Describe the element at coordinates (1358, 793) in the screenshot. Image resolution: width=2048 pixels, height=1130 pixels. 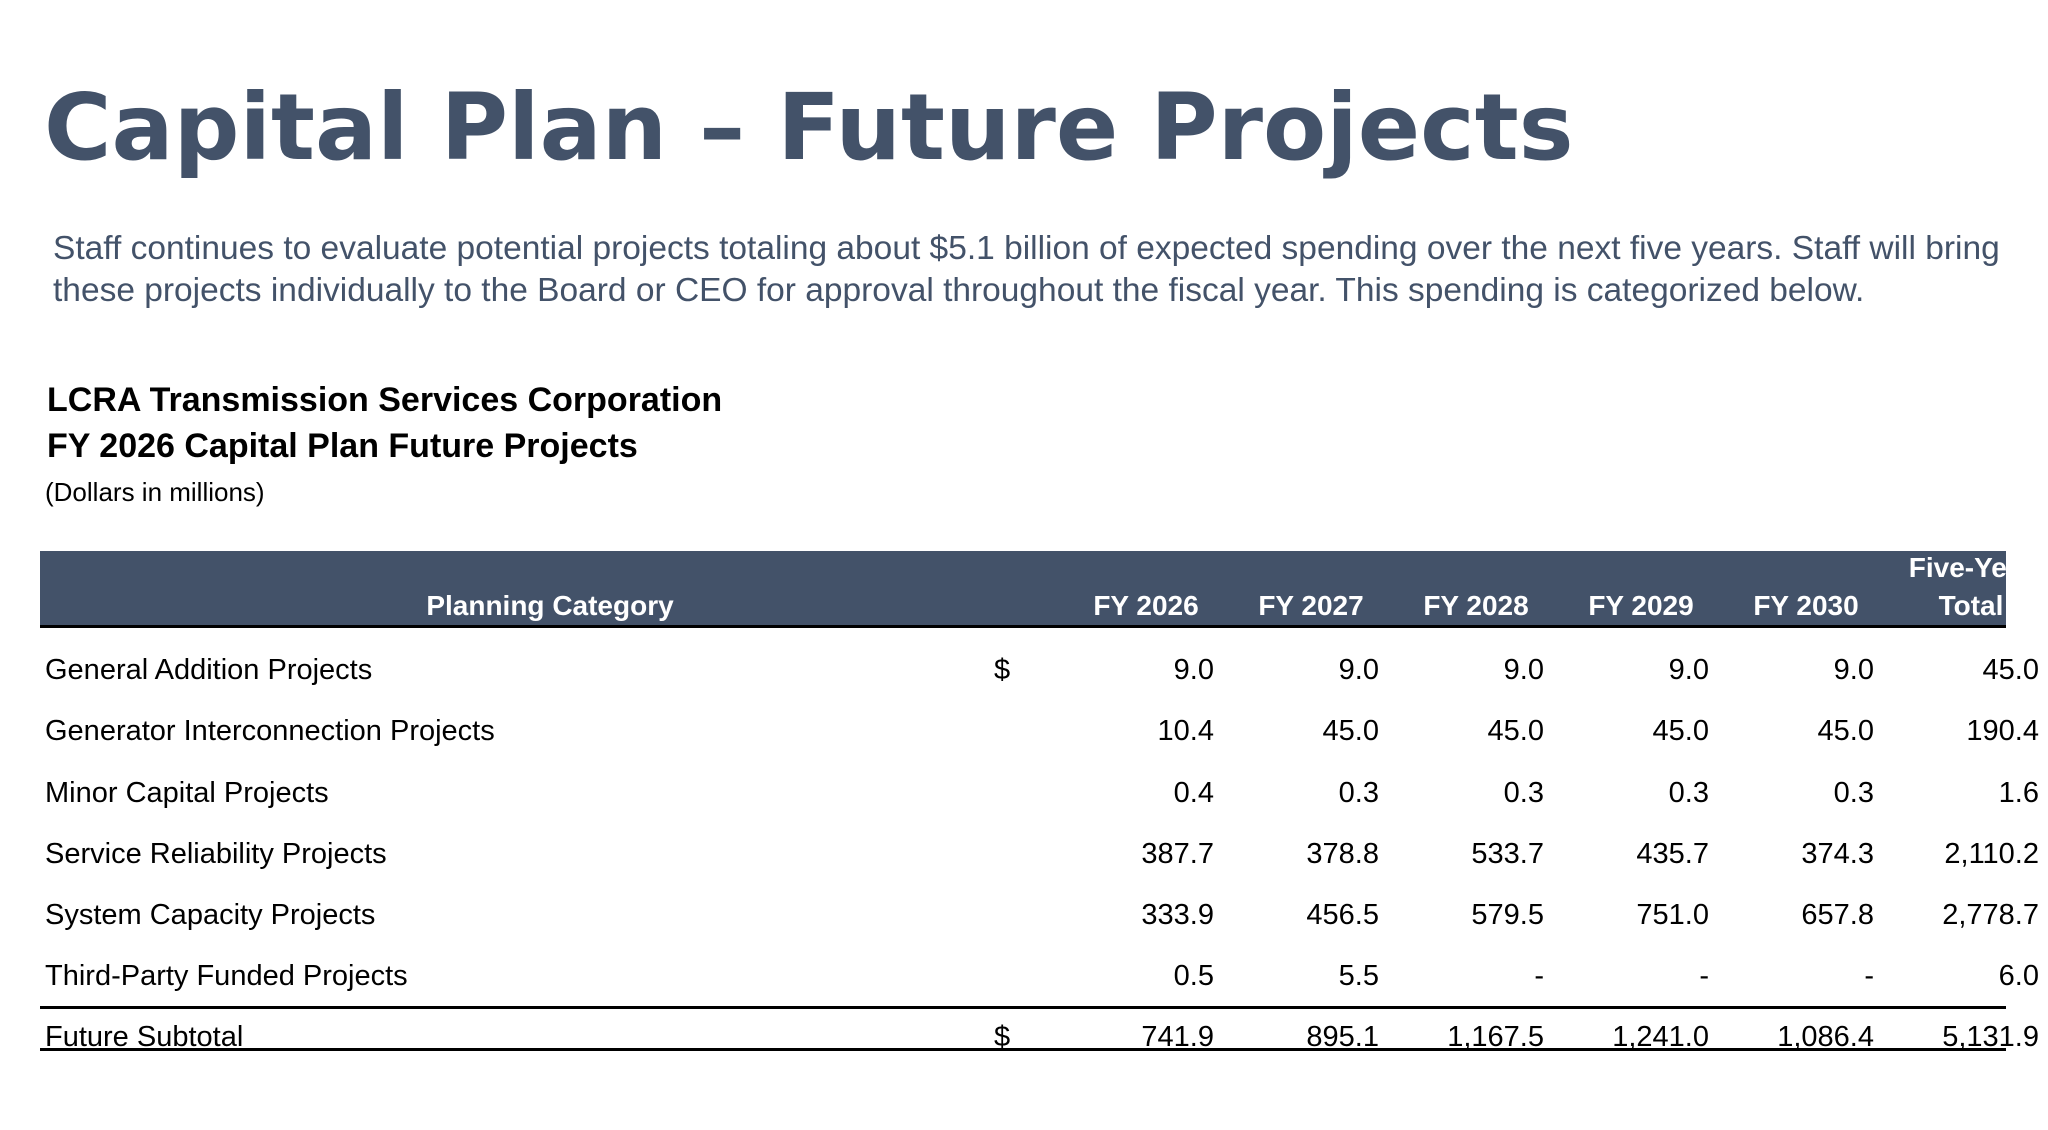
I see `value-fy-2027: 0.3` at that location.